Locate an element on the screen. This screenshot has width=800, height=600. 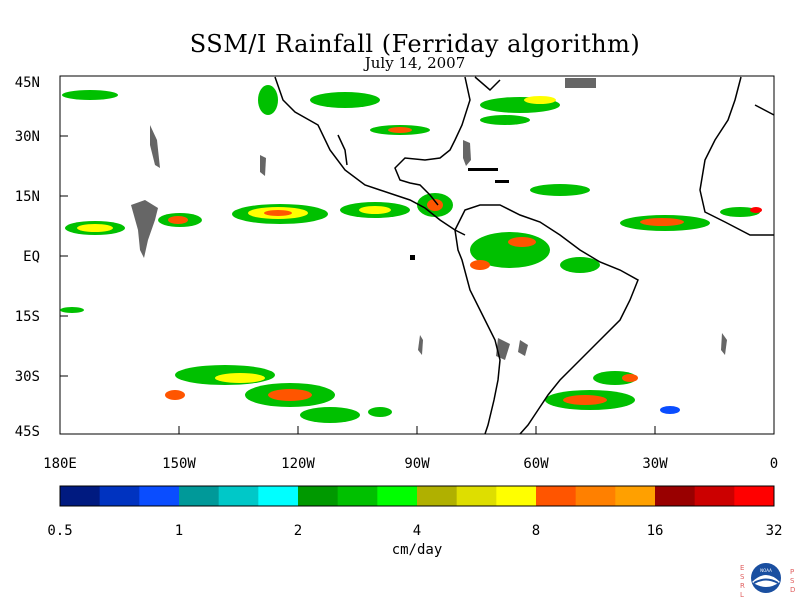
colorbar-frame is located at coordinates (417, 496).